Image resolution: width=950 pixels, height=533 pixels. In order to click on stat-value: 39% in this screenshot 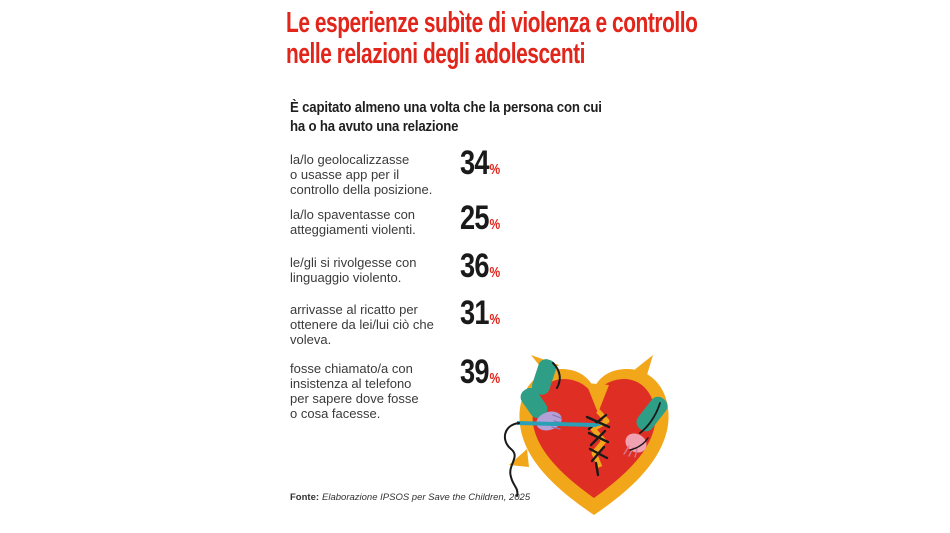, I will do `click(480, 372)`.